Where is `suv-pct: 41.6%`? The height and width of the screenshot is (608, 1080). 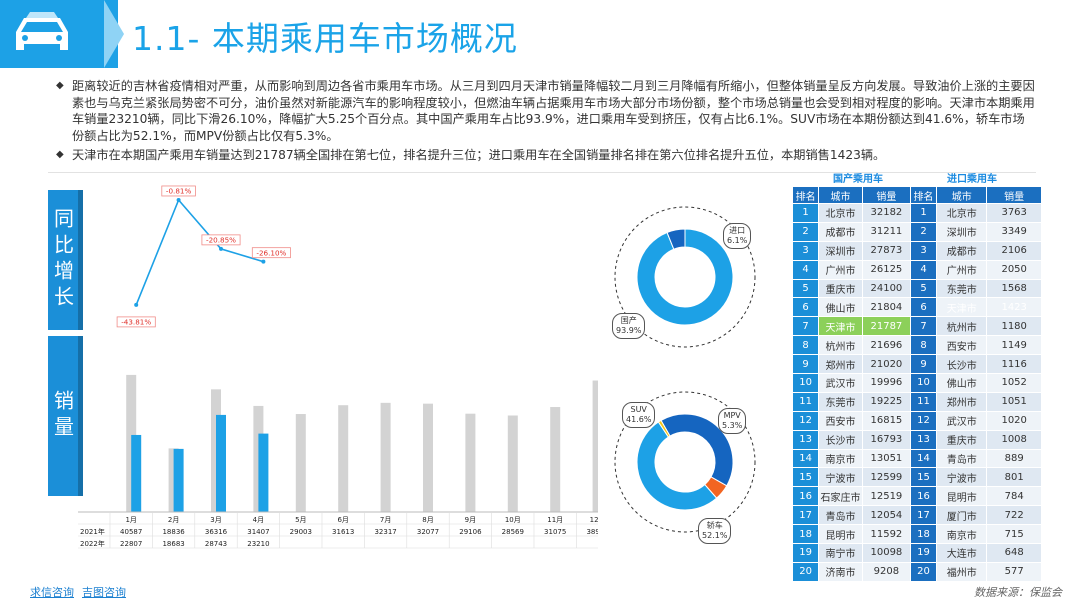 suv-pct: 41.6% is located at coordinates (639, 419).